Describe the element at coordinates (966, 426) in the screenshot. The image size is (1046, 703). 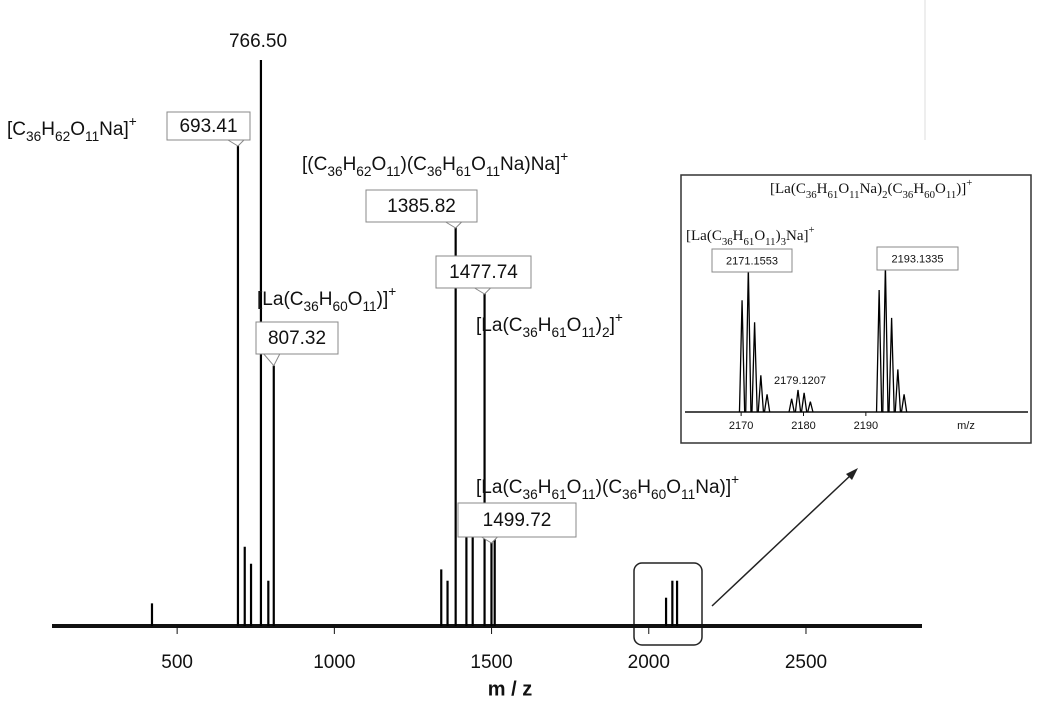
I see `x-axis-title: m/z` at that location.